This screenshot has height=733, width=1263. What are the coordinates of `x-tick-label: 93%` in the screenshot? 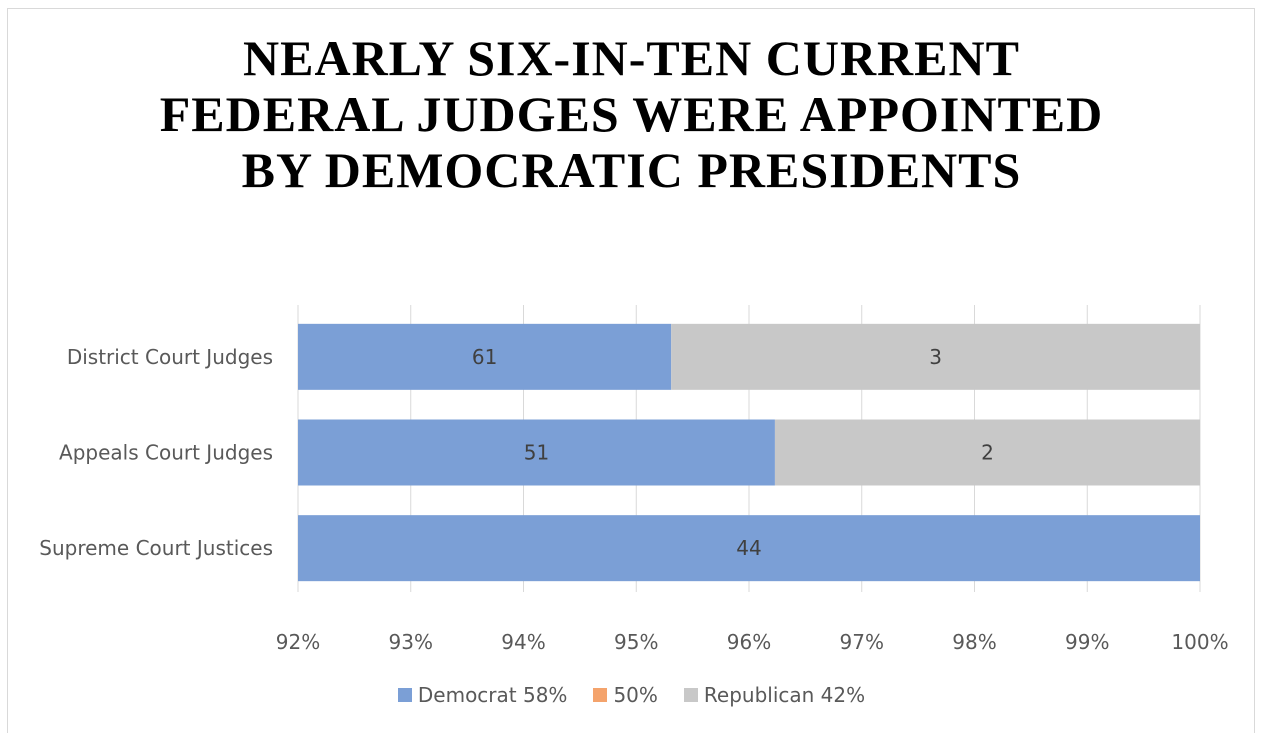 It's located at (411, 642).